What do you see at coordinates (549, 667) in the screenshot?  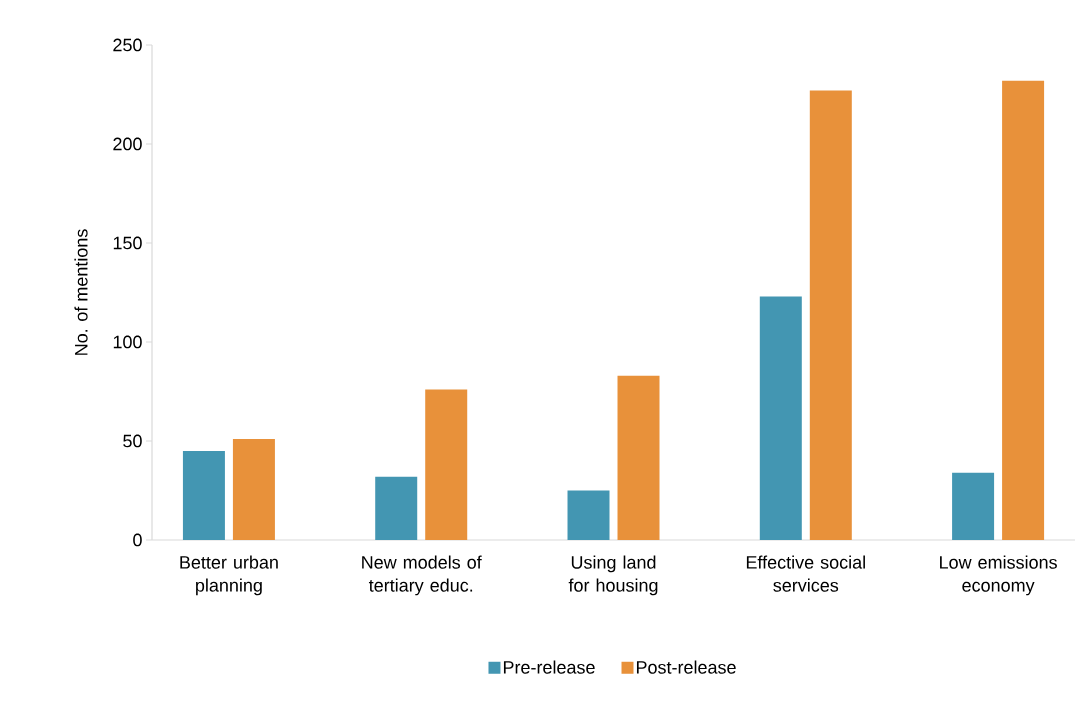 I see `legend-label: Pre-release` at bounding box center [549, 667].